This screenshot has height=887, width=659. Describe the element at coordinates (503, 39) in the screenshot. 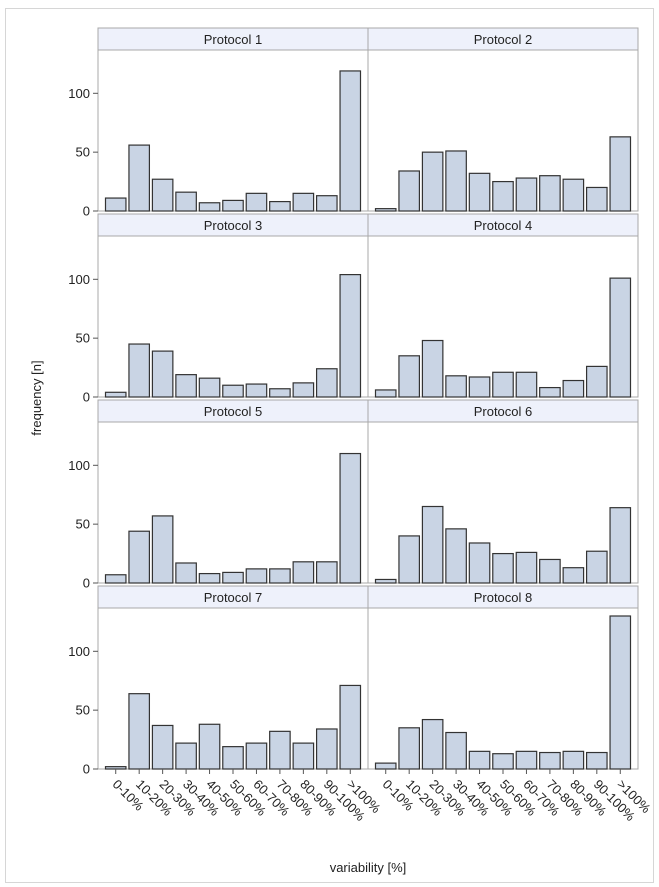

I see `panel-2-title: Protocol 2` at that location.